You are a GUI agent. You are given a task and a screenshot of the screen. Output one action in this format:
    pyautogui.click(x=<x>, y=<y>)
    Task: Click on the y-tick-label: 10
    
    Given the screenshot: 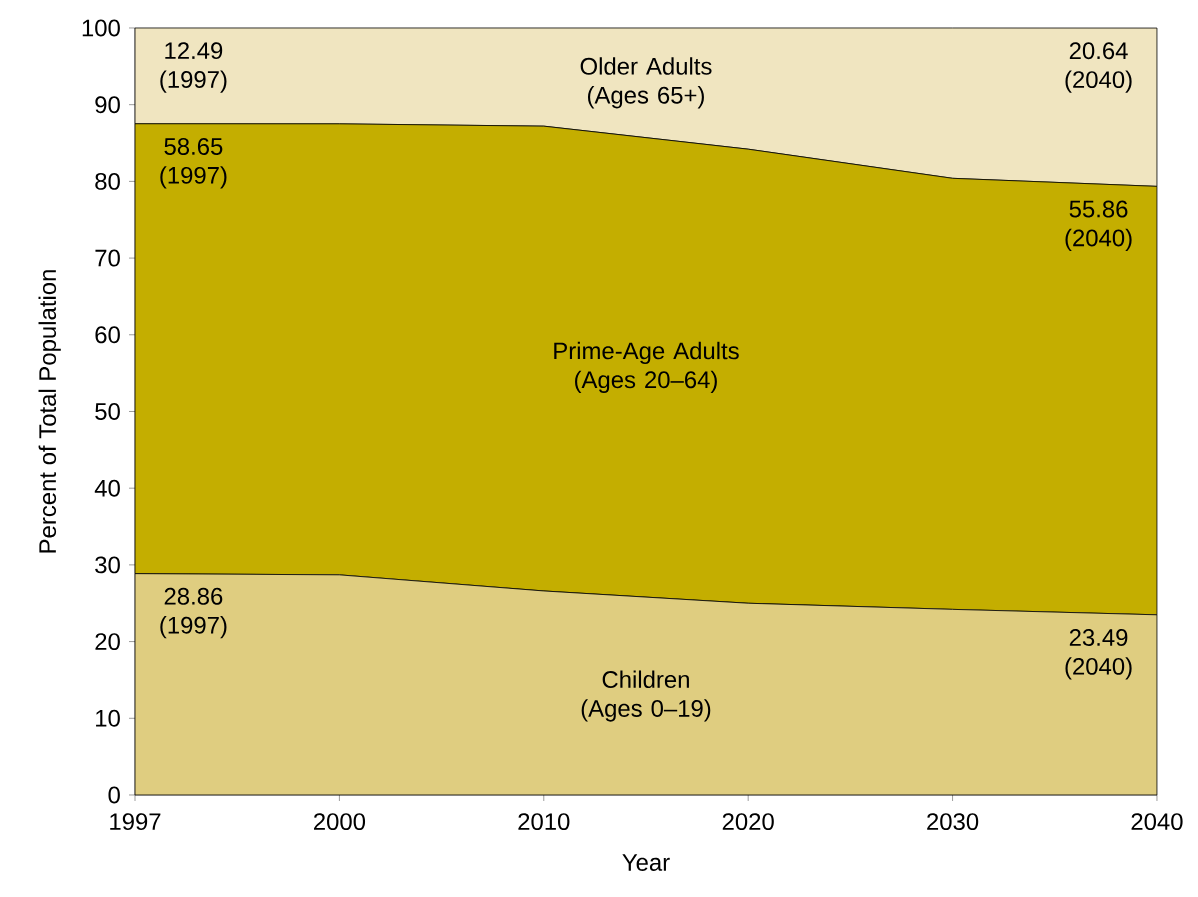 What is the action you would take?
    pyautogui.click(x=108, y=718)
    